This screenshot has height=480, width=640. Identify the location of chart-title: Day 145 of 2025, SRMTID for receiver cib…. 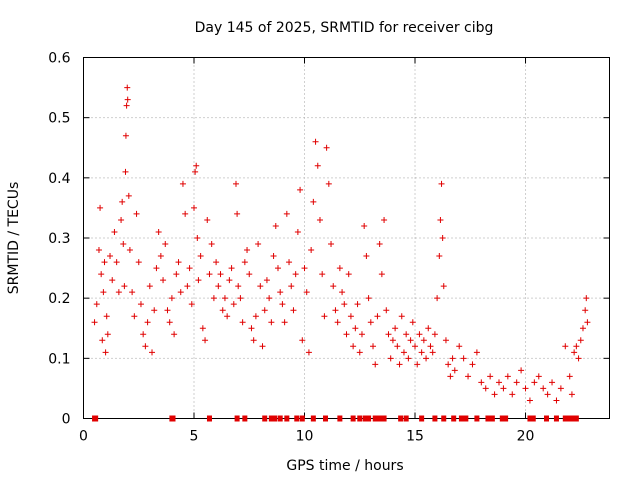
(344, 28).